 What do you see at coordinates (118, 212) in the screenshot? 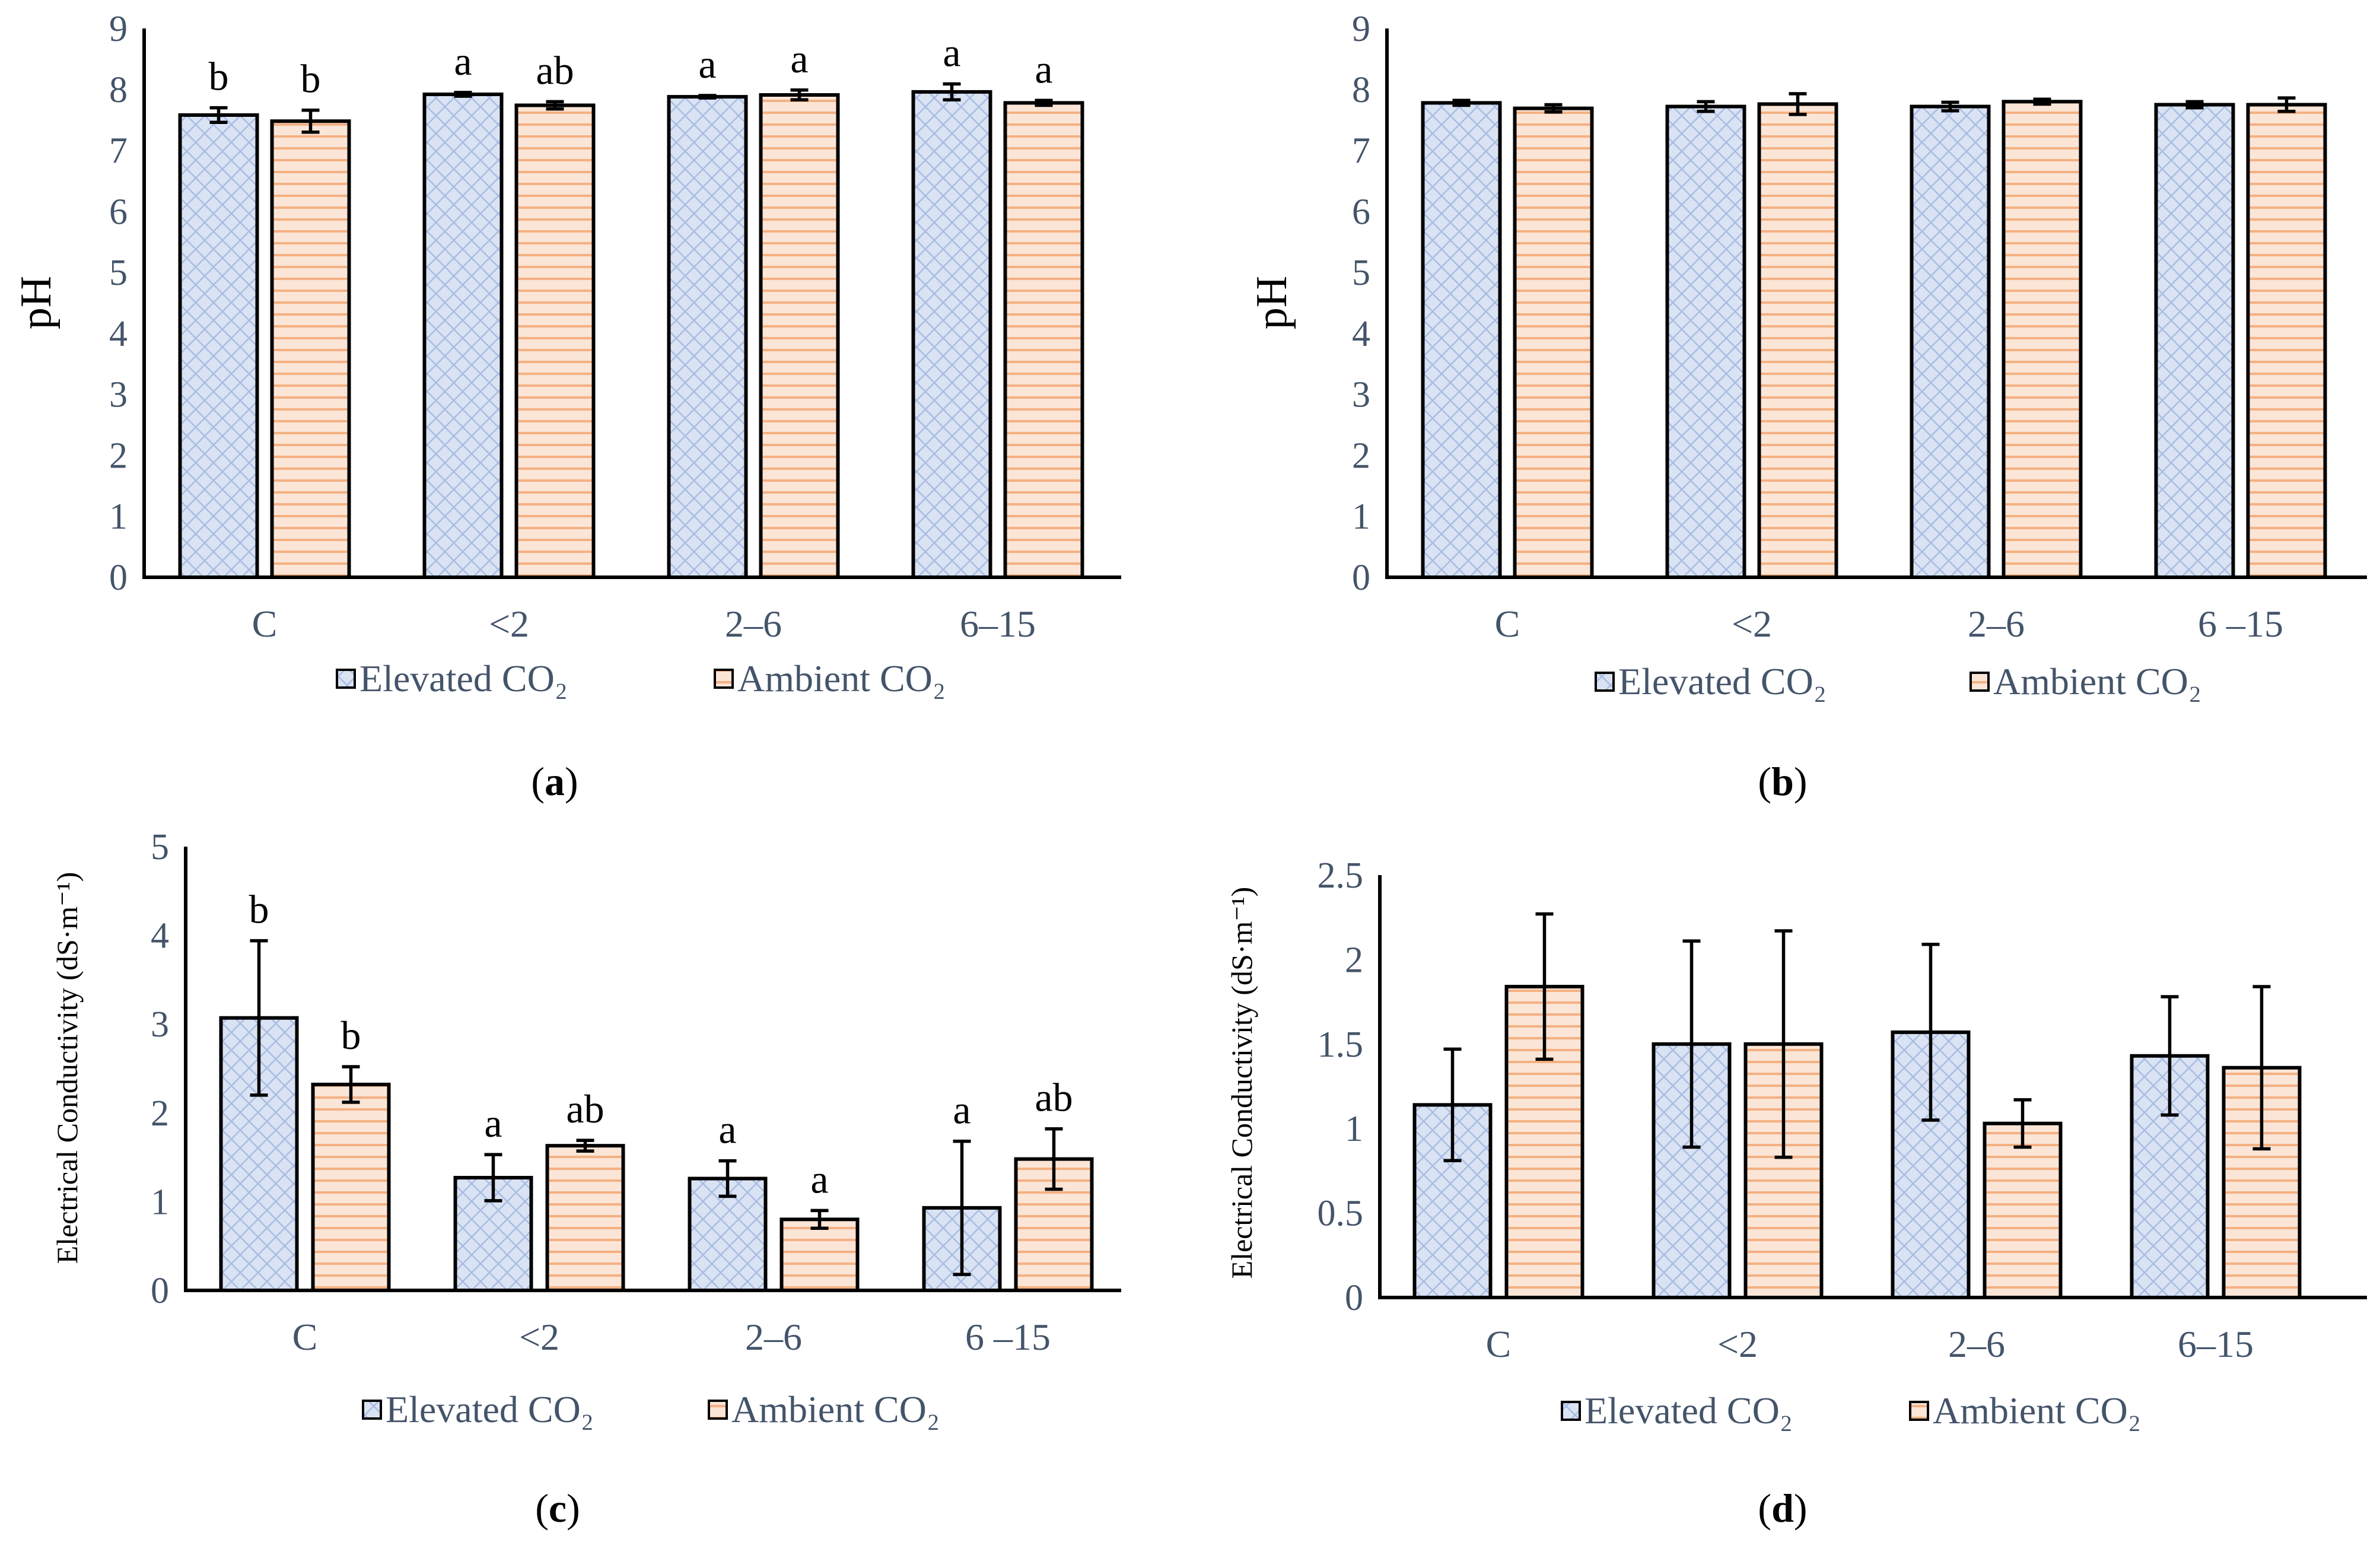
I see `y-tick-label: 6` at bounding box center [118, 212].